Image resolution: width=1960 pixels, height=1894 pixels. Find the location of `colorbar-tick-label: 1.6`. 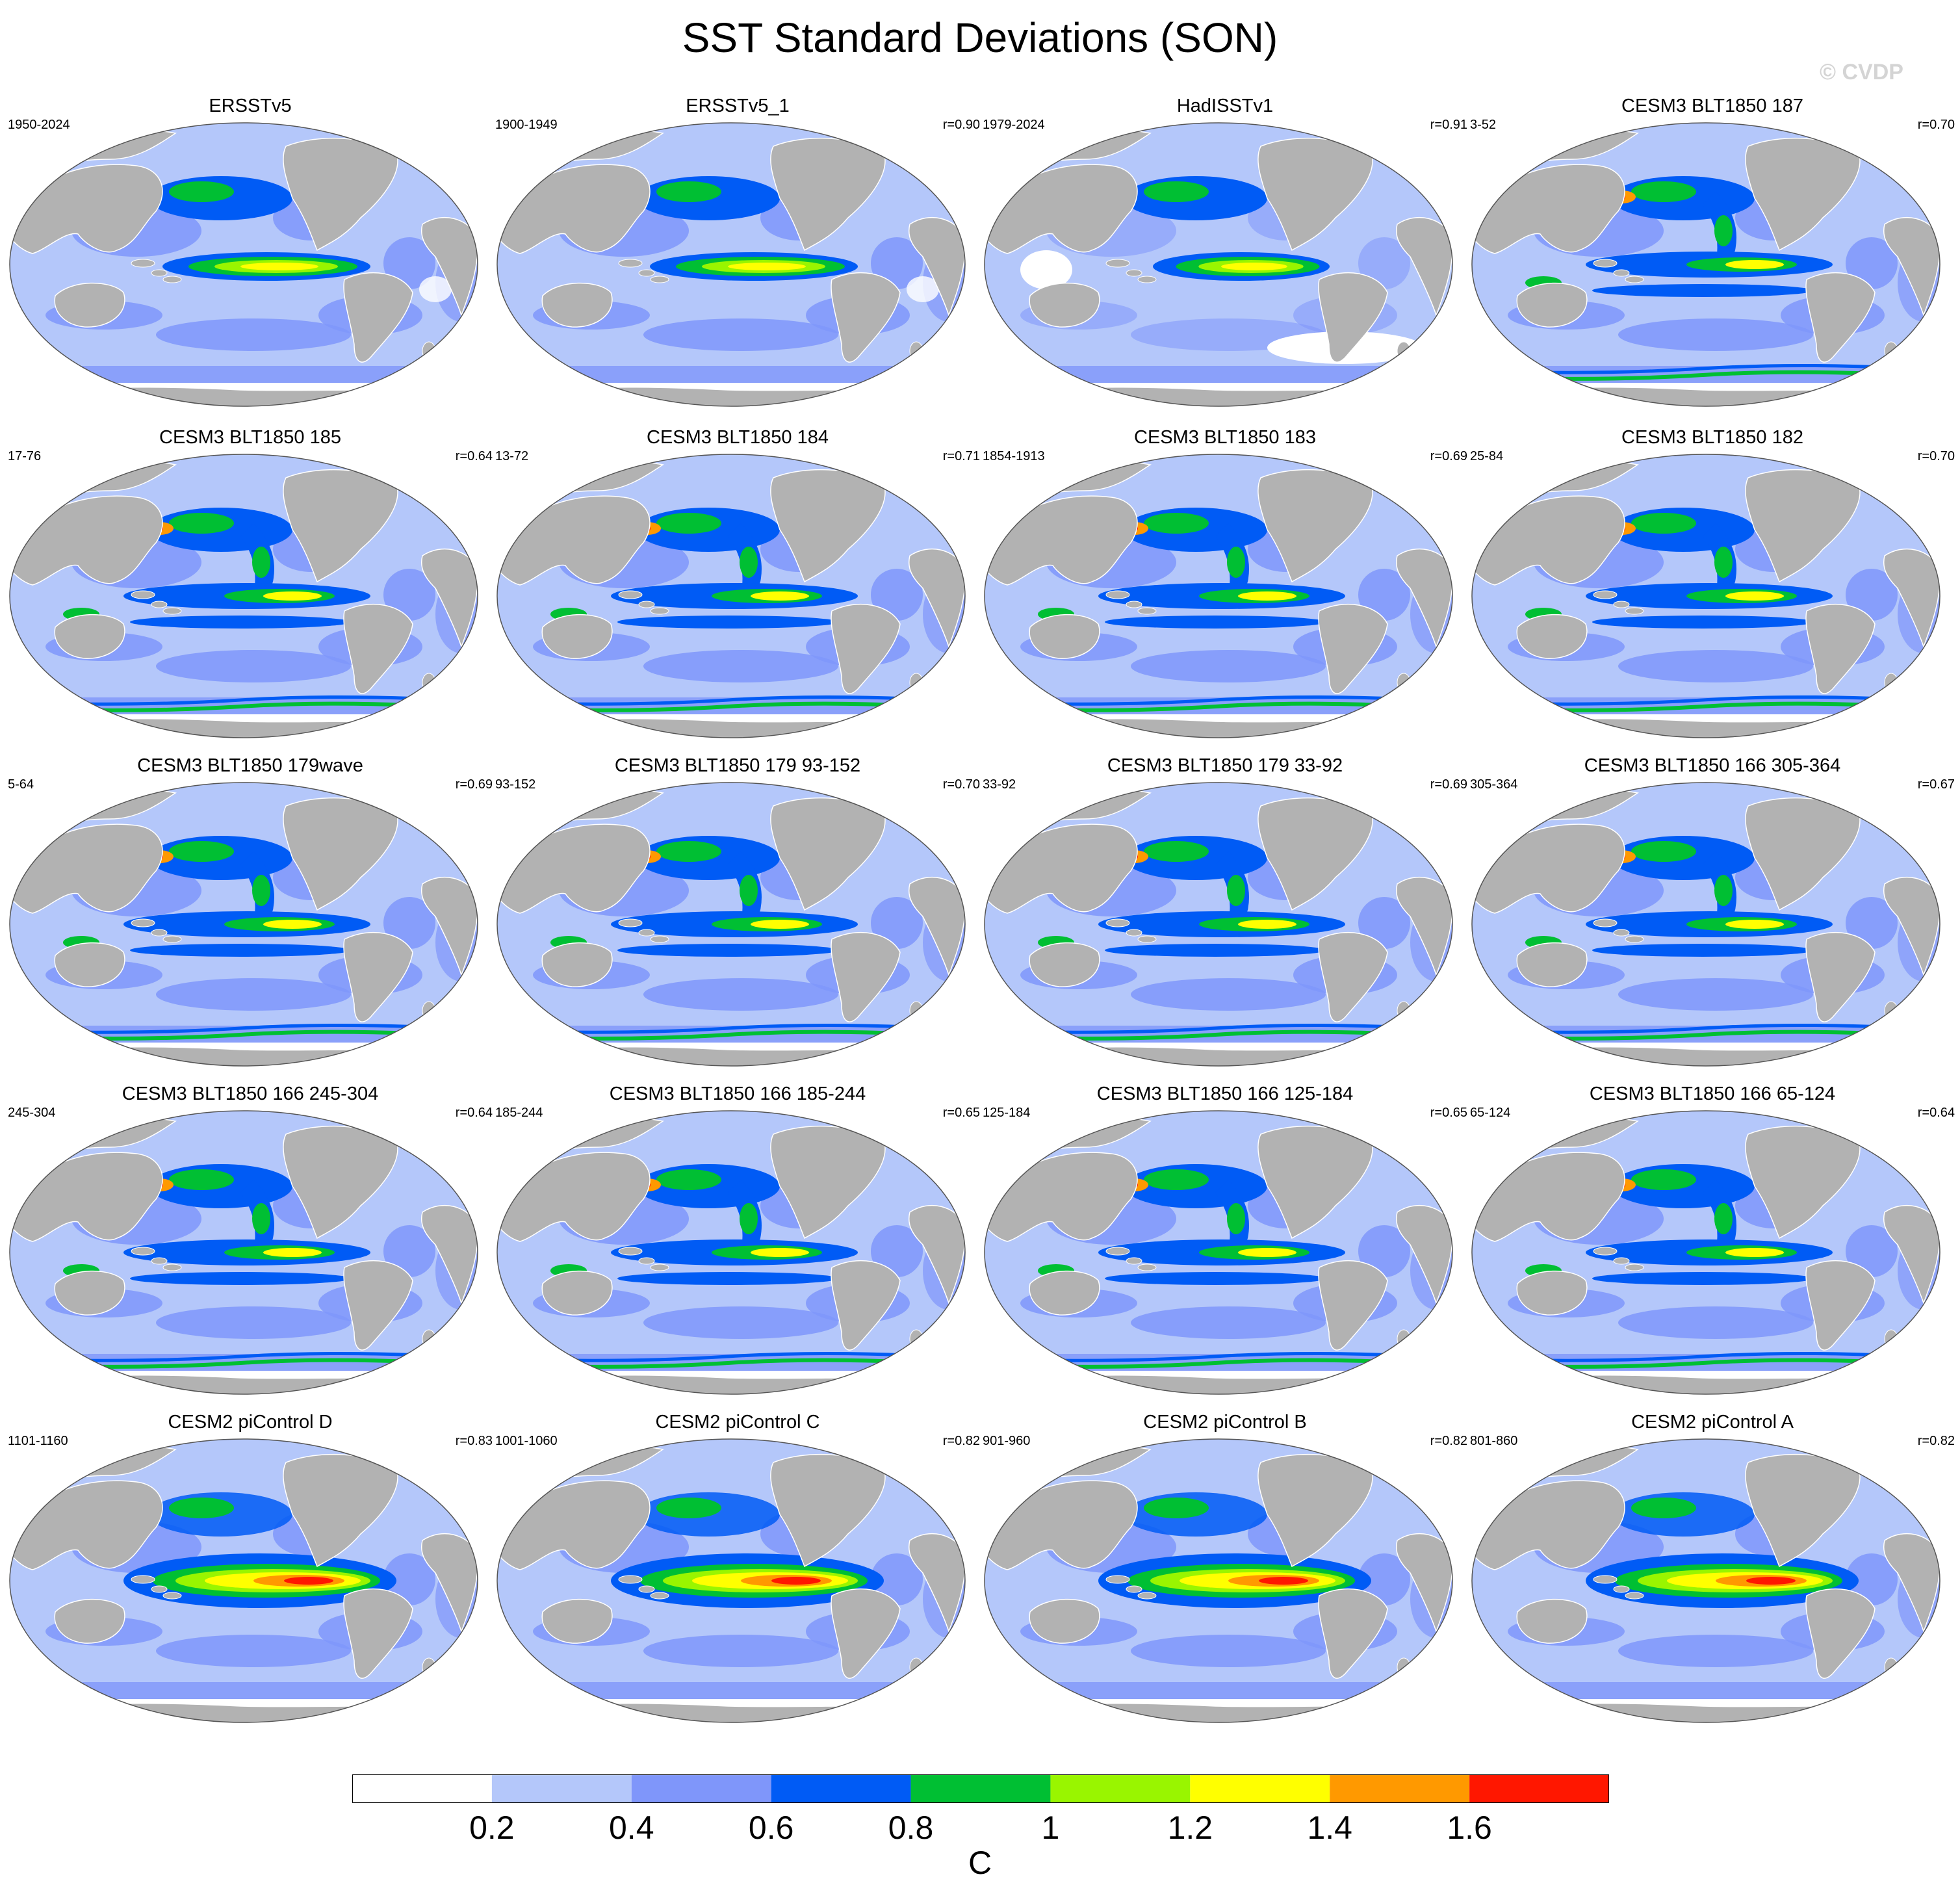

colorbar-tick-label: 1.6 is located at coordinates (1469, 1828).